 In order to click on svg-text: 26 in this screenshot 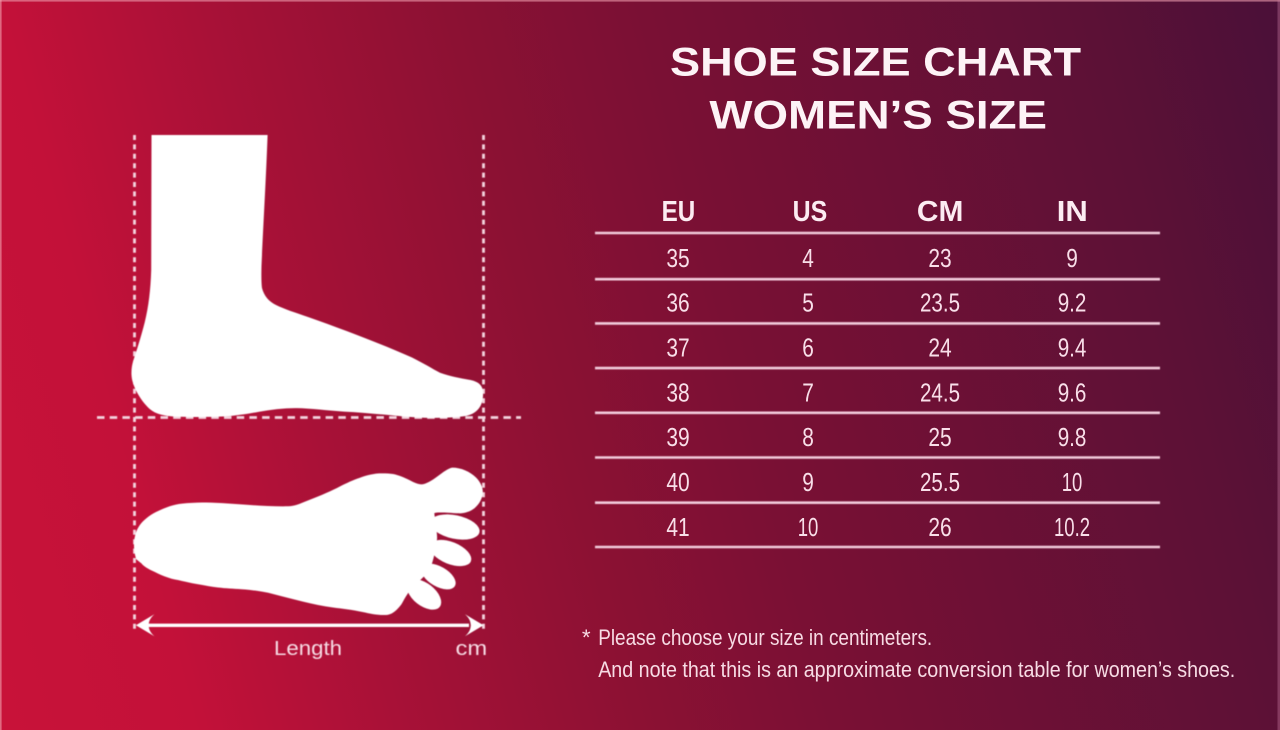, I will do `click(939, 527)`.